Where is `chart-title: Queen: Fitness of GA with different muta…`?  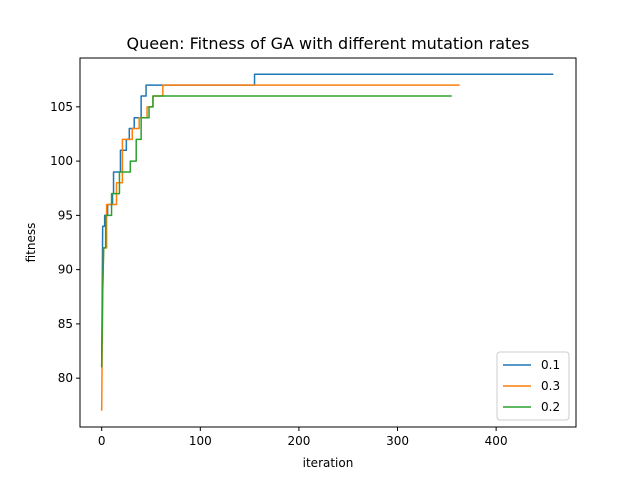
chart-title: Queen: Fitness of GA with different muta… is located at coordinates (328, 43).